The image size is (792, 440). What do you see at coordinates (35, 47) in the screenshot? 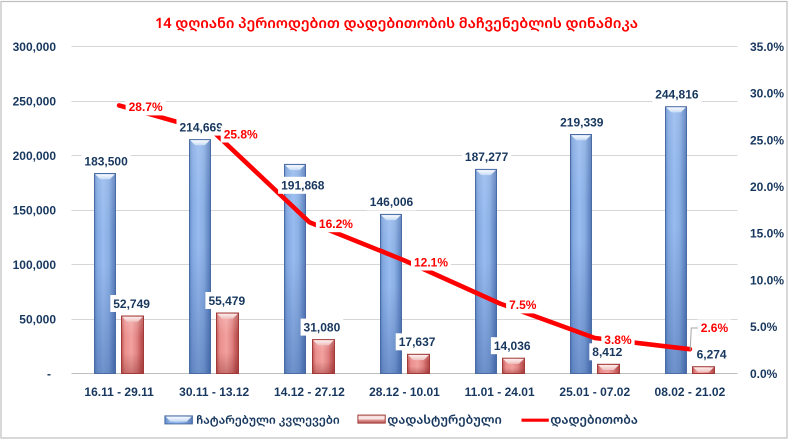
I see `svg-text: 300,000` at bounding box center [35, 47].